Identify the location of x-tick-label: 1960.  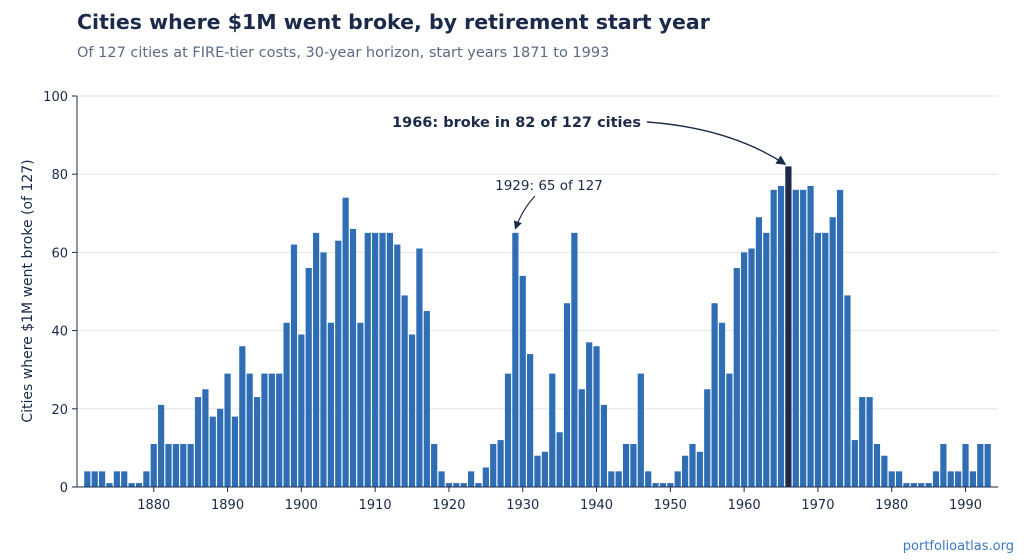
(744, 505).